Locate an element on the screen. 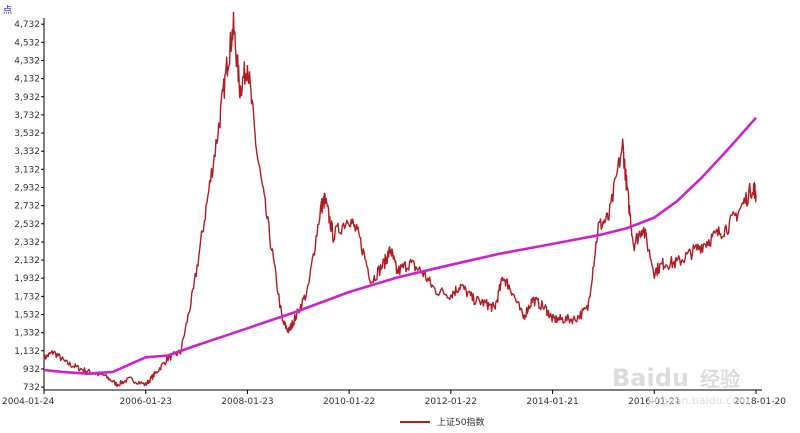 Image resolution: width=800 pixels, height=433 pixels. y-tick-label: 2,332 is located at coordinates (27, 243).